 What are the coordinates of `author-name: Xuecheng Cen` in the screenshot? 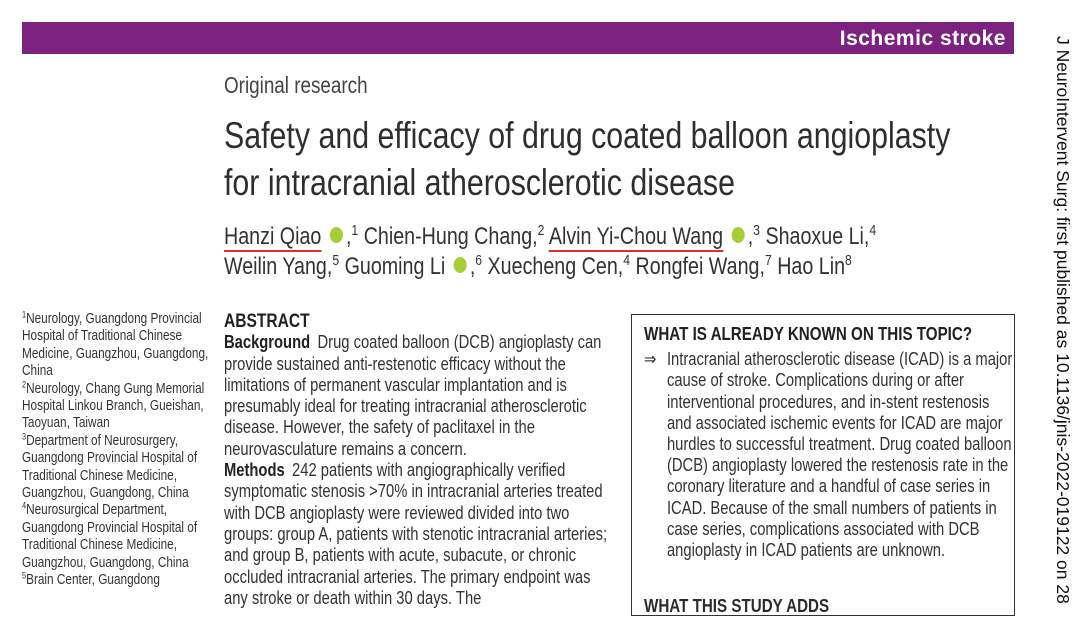 It's located at (552, 266).